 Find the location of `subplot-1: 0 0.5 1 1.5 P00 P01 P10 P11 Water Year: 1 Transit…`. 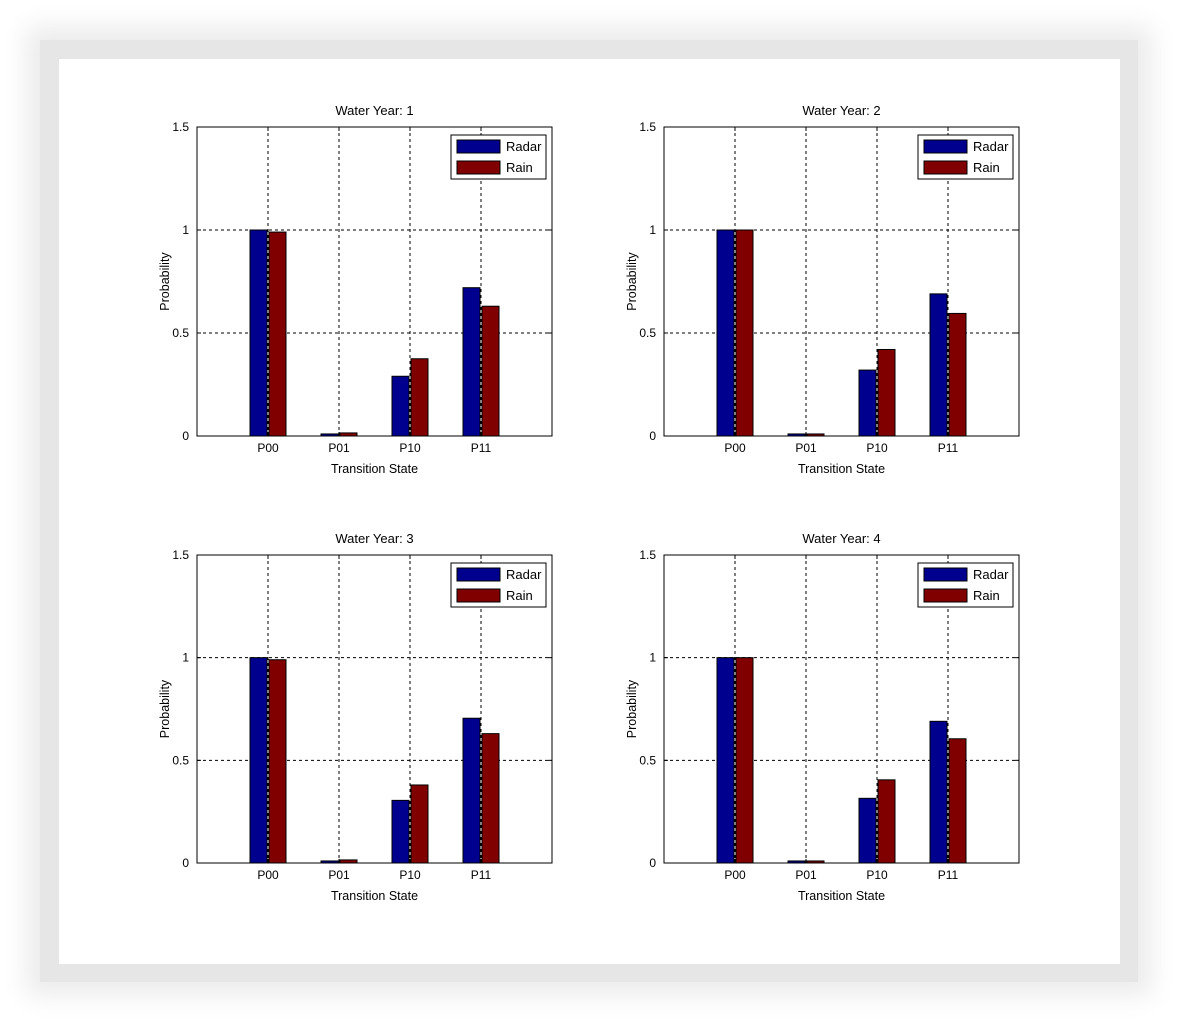

subplot-1: 0 0.5 1 1.5 P00 P01 P10 P11 Water Year: 1 Transit… is located at coordinates (355, 289).